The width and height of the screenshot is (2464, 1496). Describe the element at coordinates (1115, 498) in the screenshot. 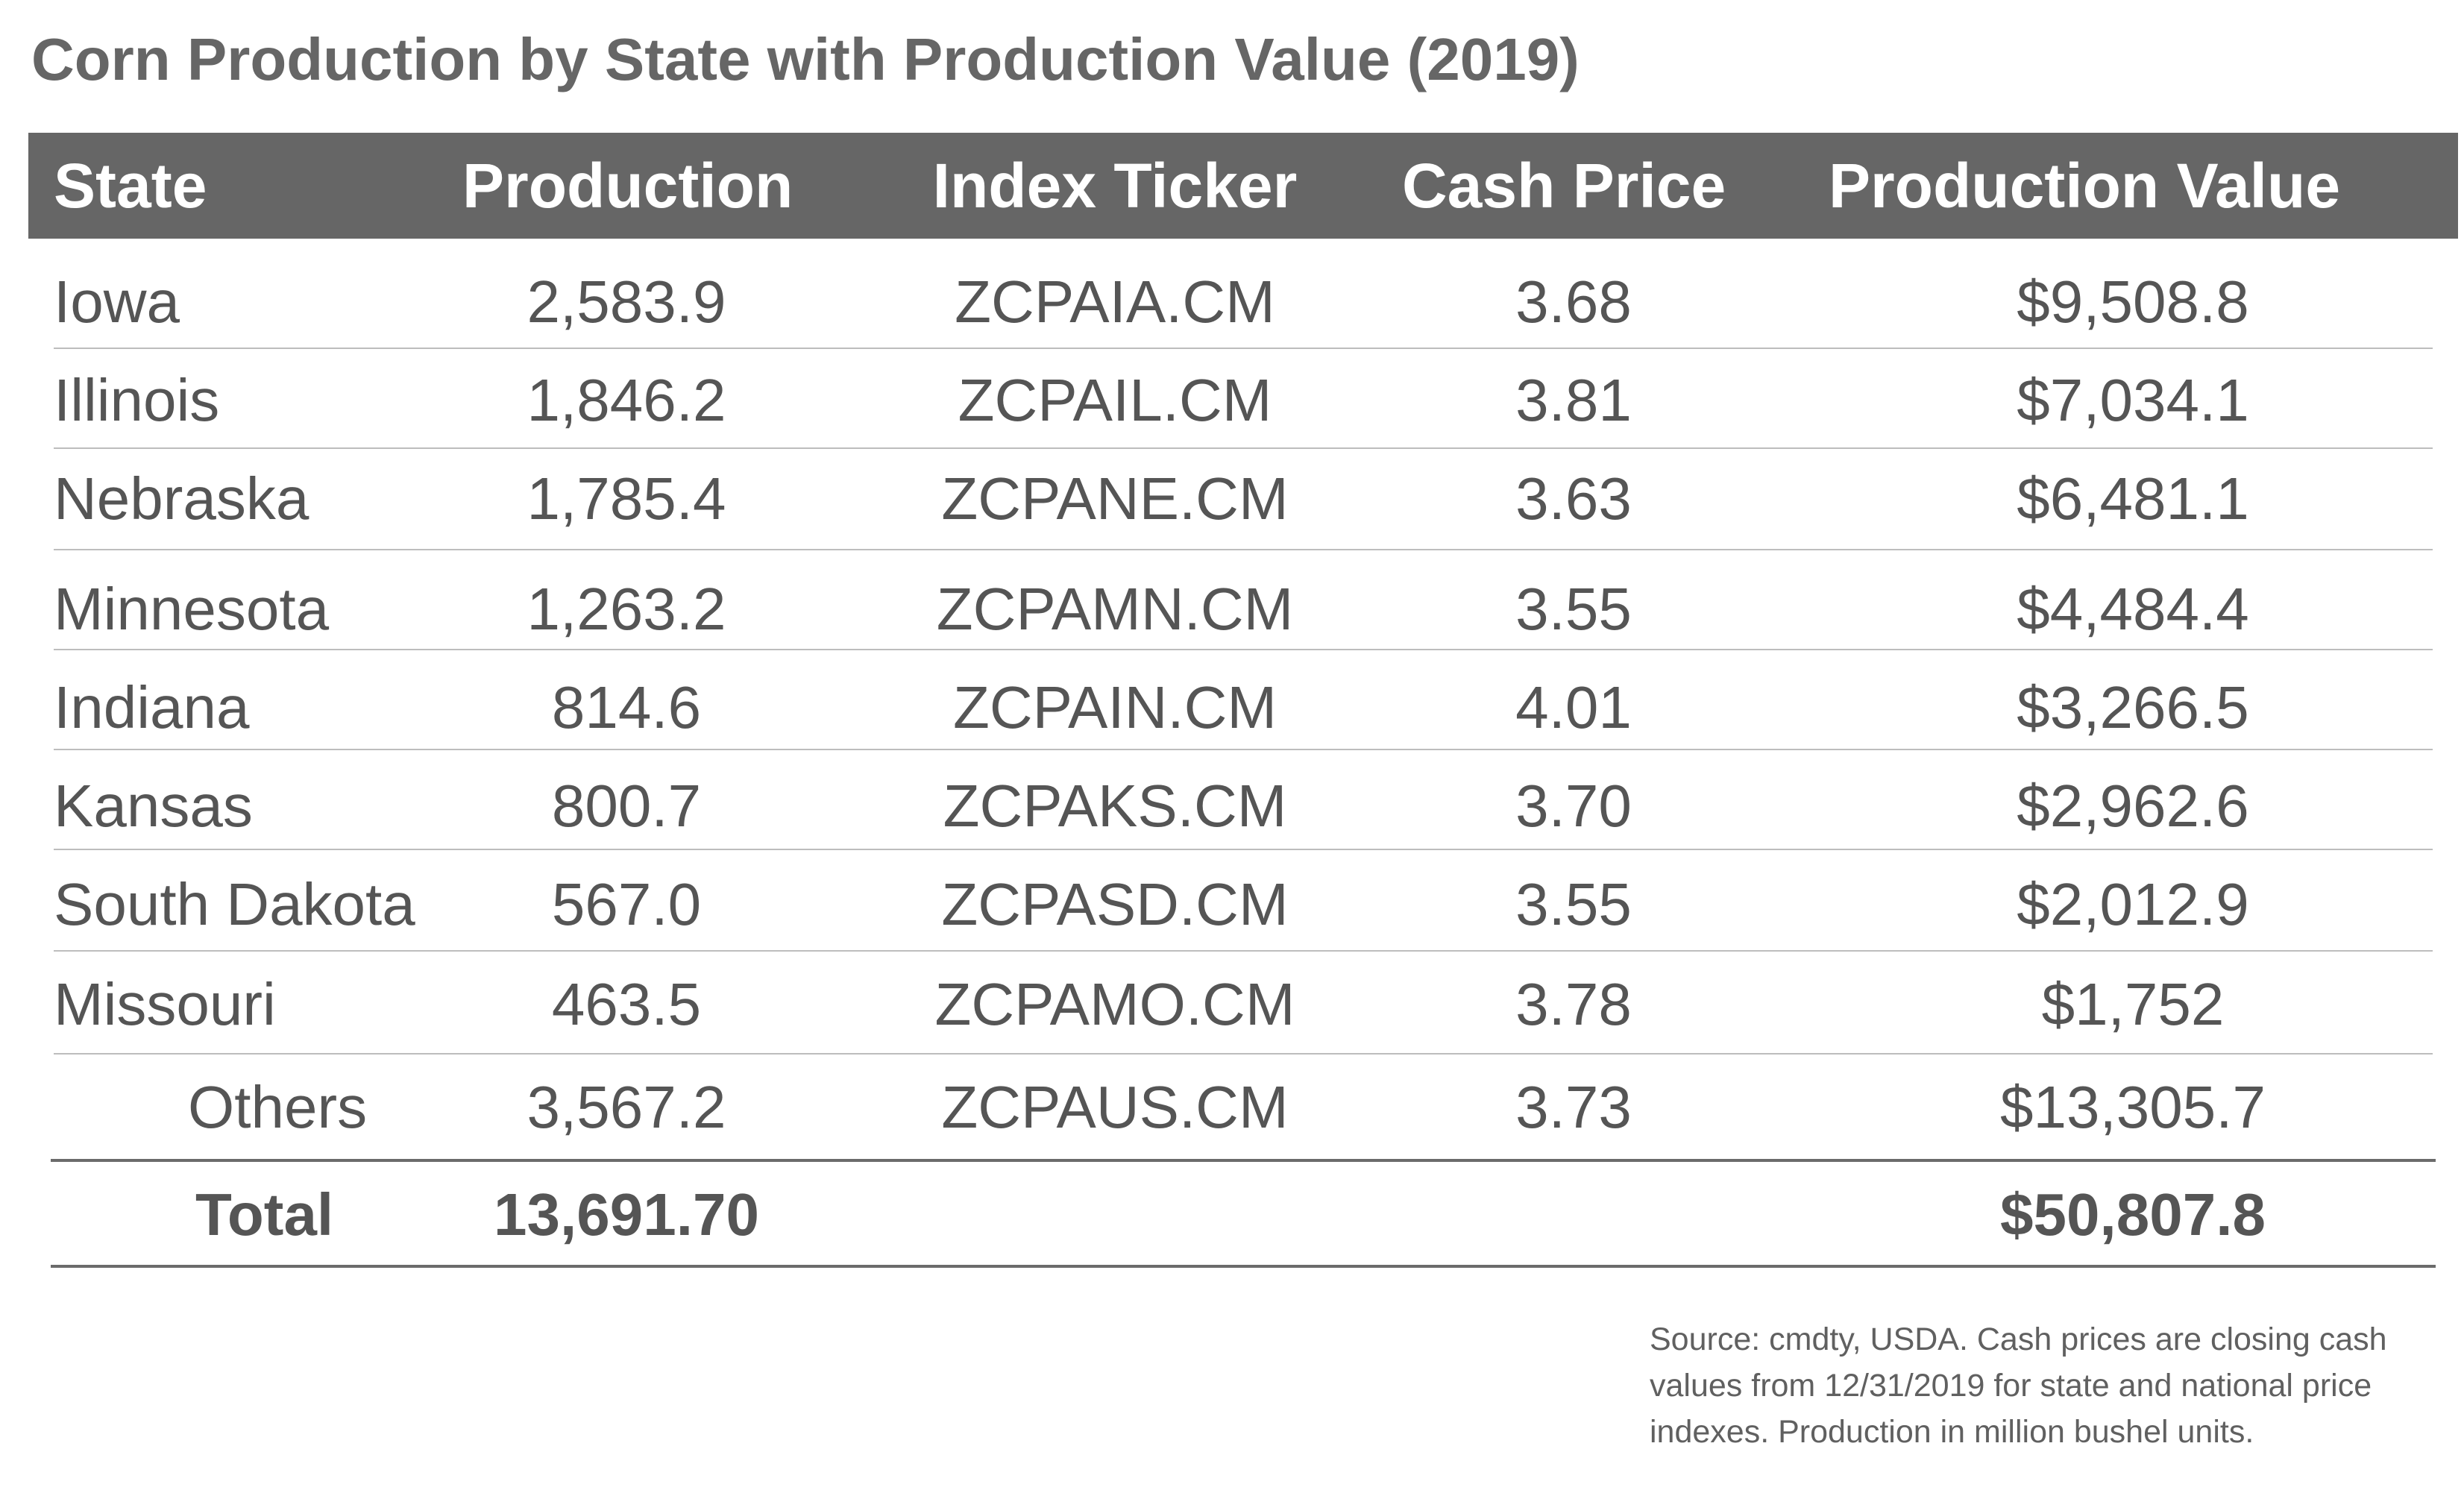

I see `ticker-cell: ZCPANE.CM` at that location.